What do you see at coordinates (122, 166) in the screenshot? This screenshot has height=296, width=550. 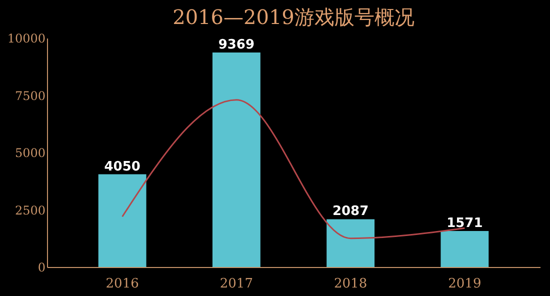 I see `data-label: 4050` at bounding box center [122, 166].